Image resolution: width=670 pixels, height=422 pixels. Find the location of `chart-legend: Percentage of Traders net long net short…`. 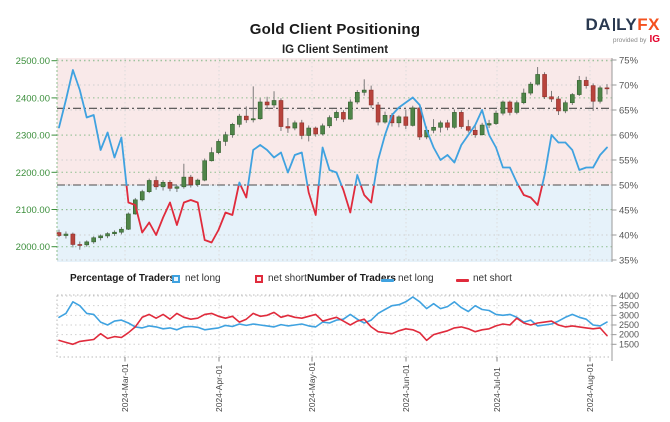

chart-legend: Percentage of Traders net long net short… is located at coordinates (335, 281).